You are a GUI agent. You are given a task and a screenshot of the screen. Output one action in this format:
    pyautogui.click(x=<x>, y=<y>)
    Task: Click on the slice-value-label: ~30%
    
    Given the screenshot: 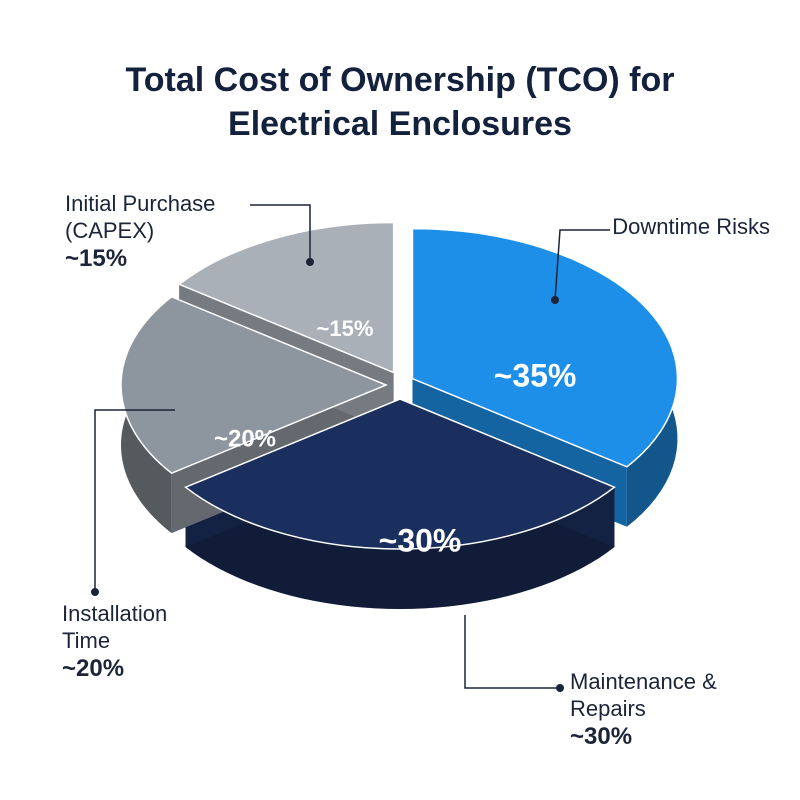 What is the action you would take?
    pyautogui.click(x=420, y=540)
    